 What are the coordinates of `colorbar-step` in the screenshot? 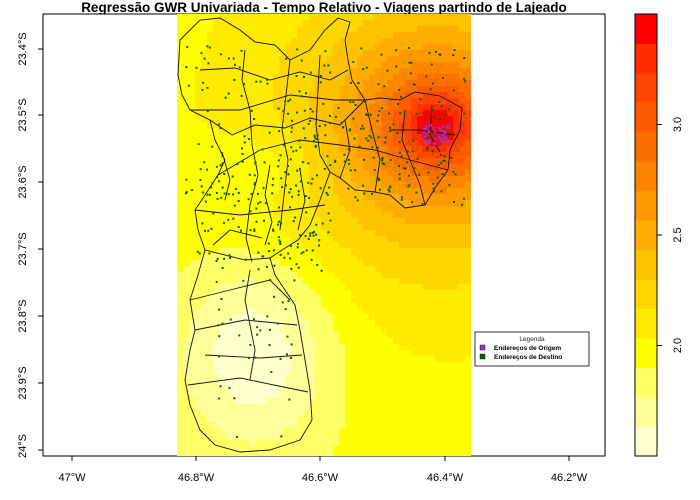 It's located at (646, 441).